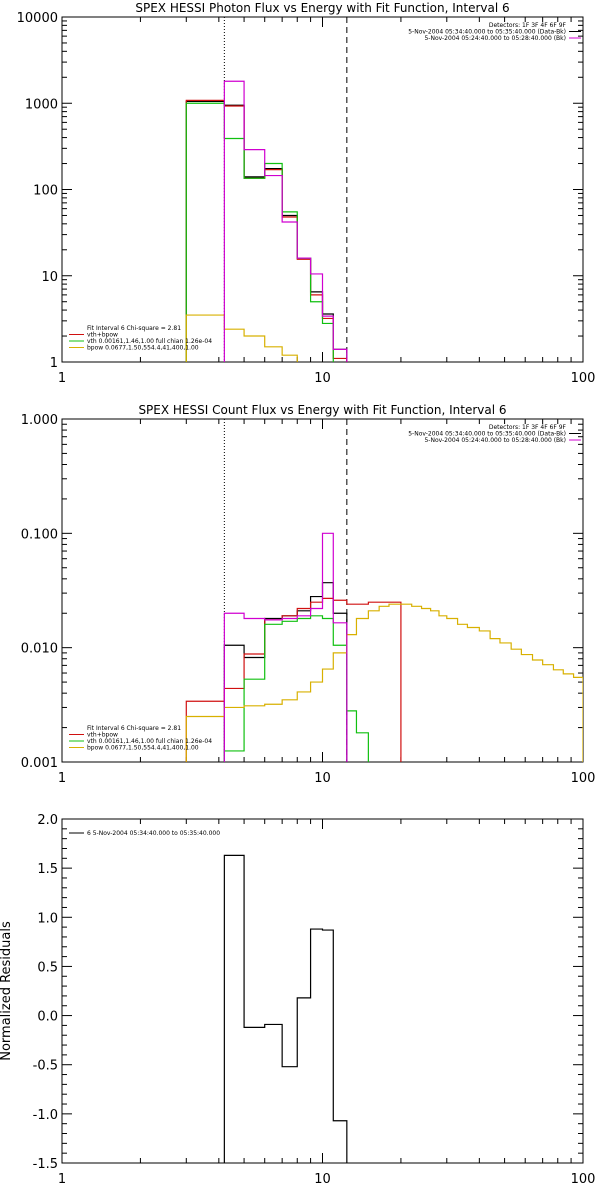  Describe the element at coordinates (47, 869) in the screenshot. I see `y-tick-label: 1.5` at that location.